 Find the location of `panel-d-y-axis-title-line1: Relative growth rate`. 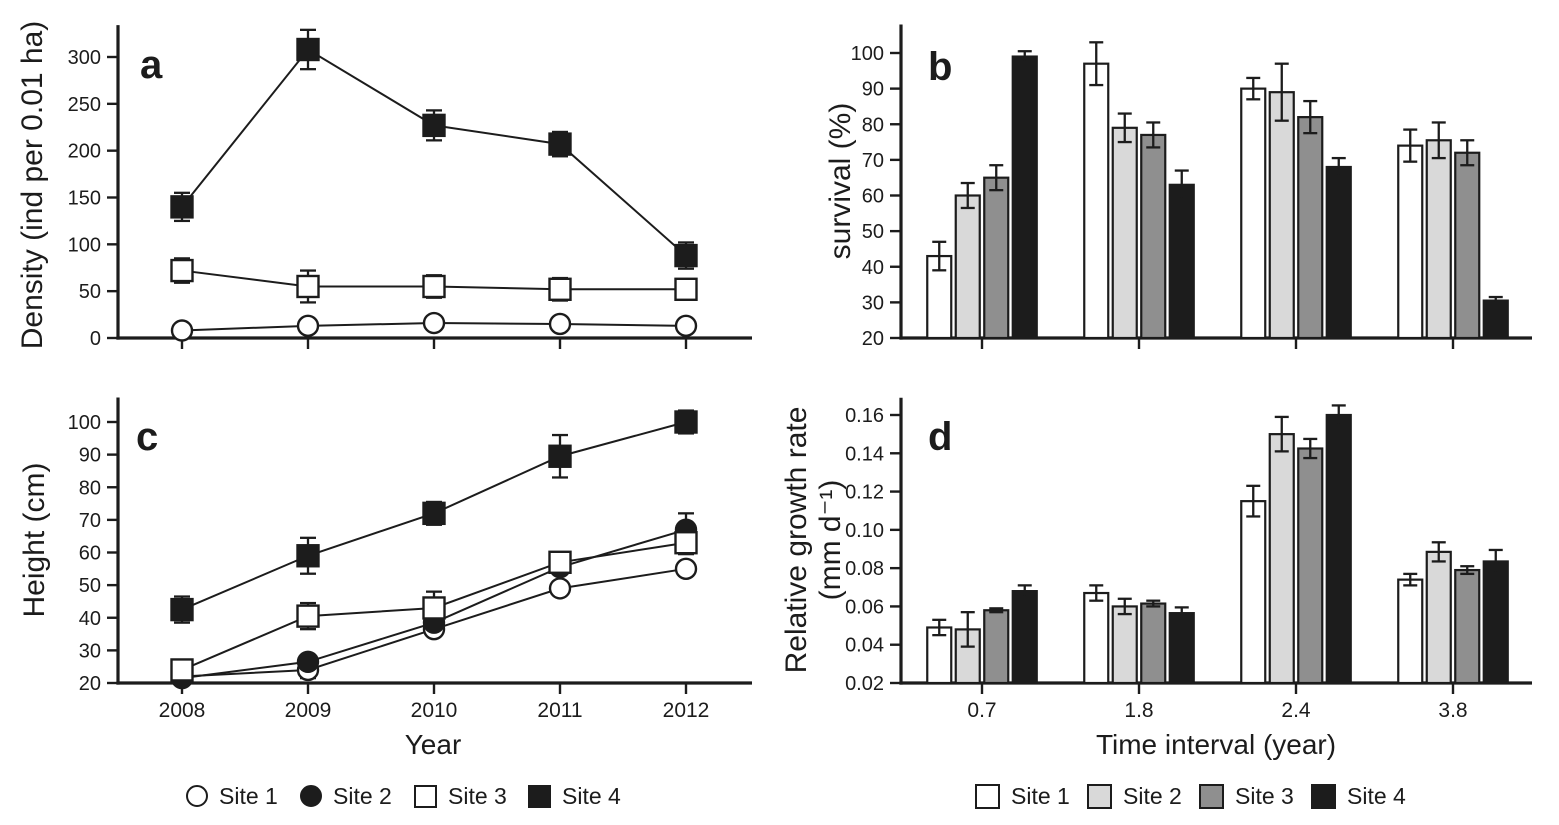

panel-d-y-axis-title-line1: Relative growth rate is located at coordinates (796, 540).